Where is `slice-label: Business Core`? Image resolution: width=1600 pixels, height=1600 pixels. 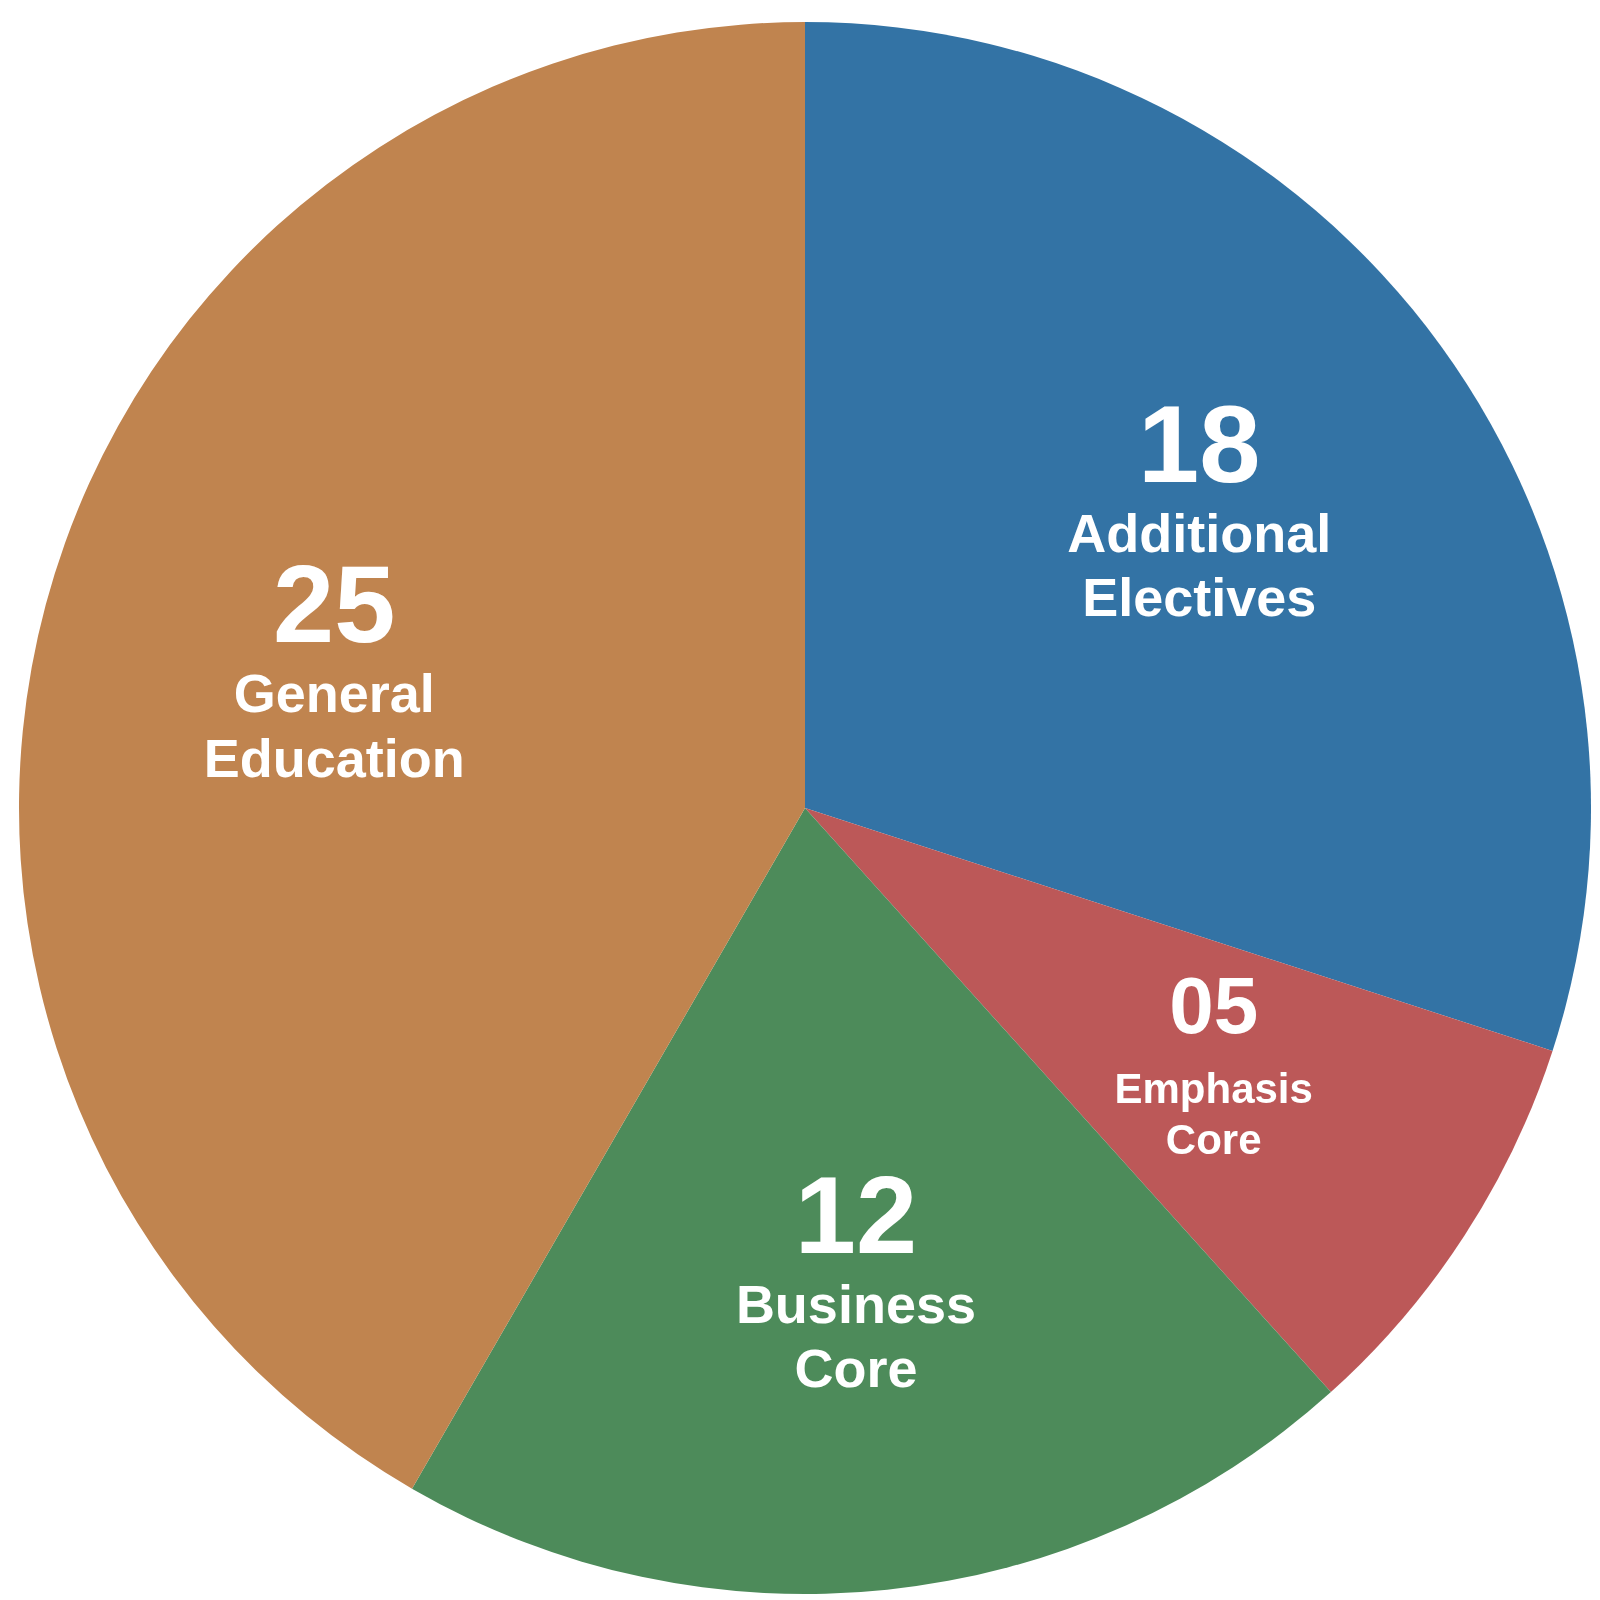
slice-label: Business Core is located at coordinates (855, 1336).